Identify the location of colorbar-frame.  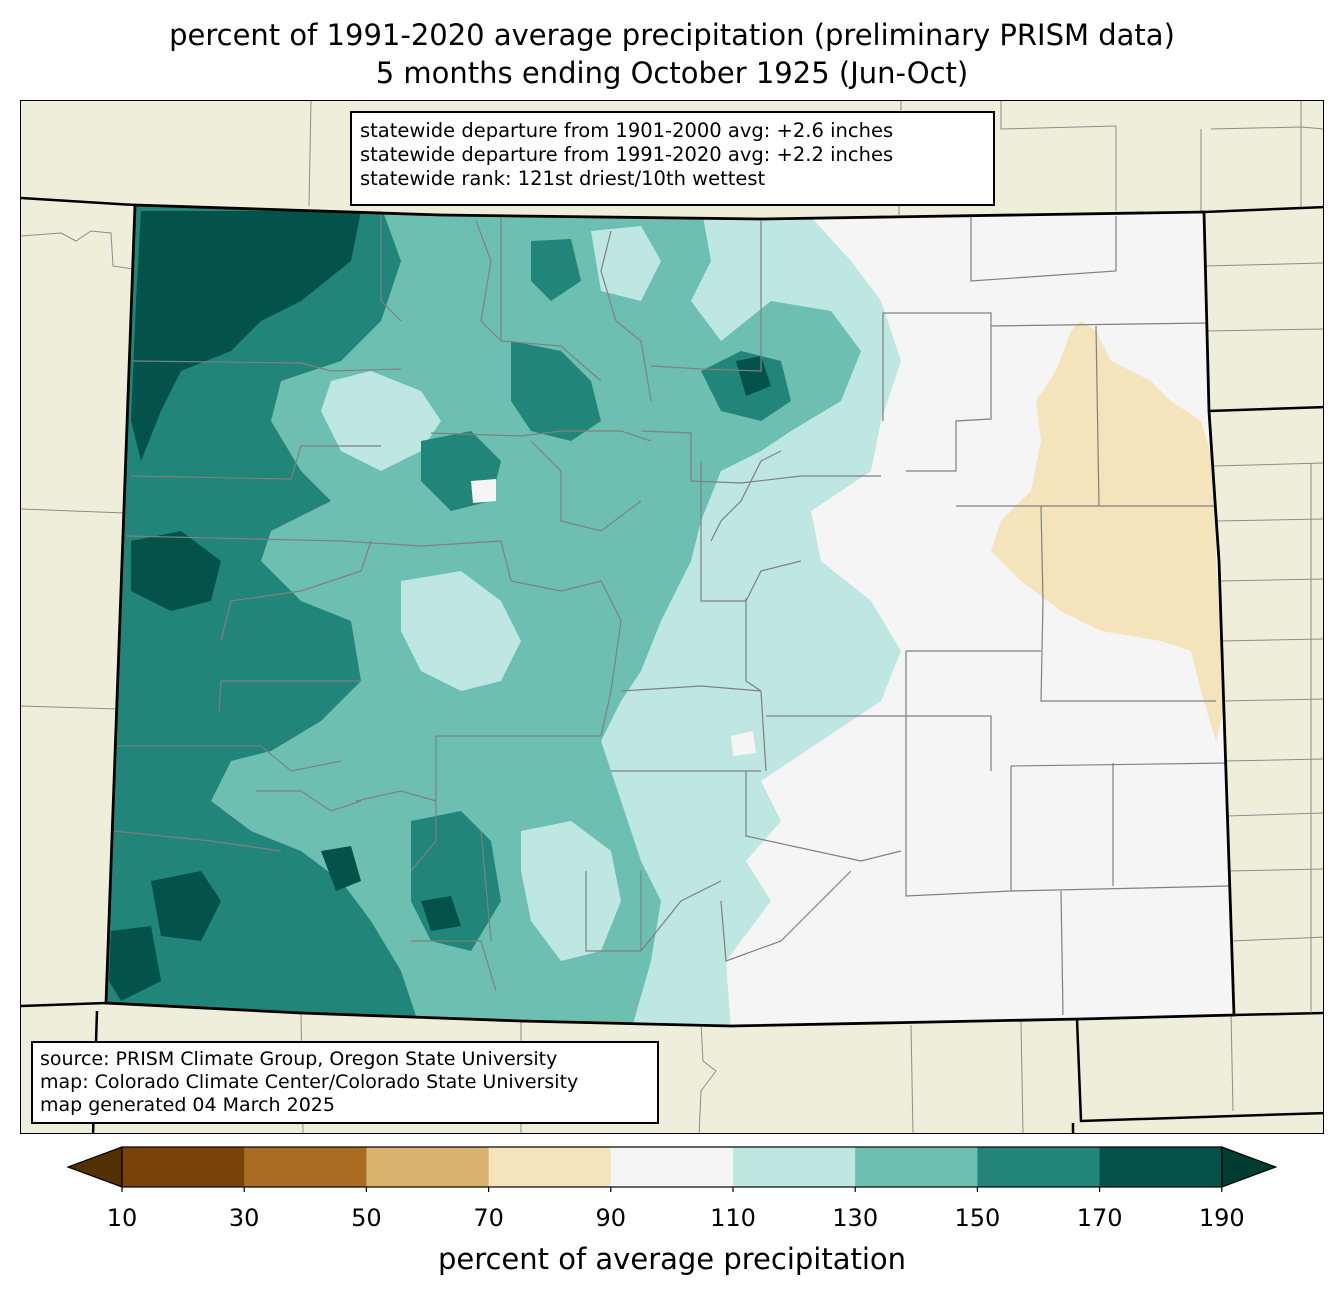
(672, 1167).